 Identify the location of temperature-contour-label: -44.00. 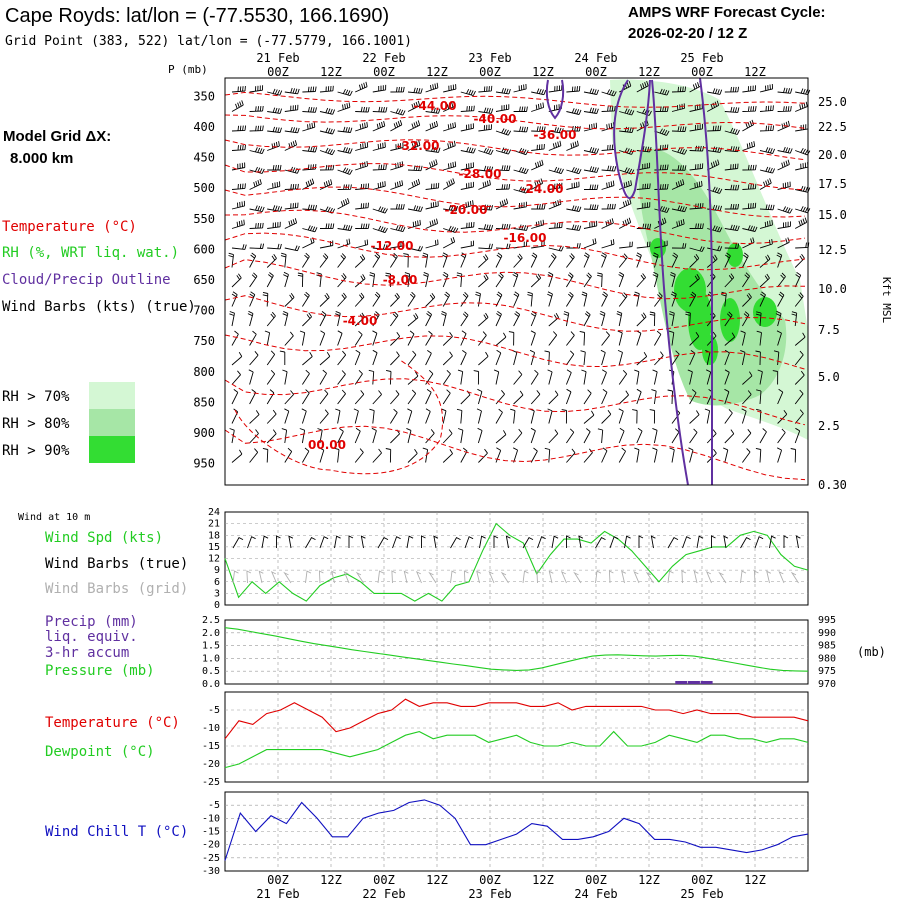
(435, 106).